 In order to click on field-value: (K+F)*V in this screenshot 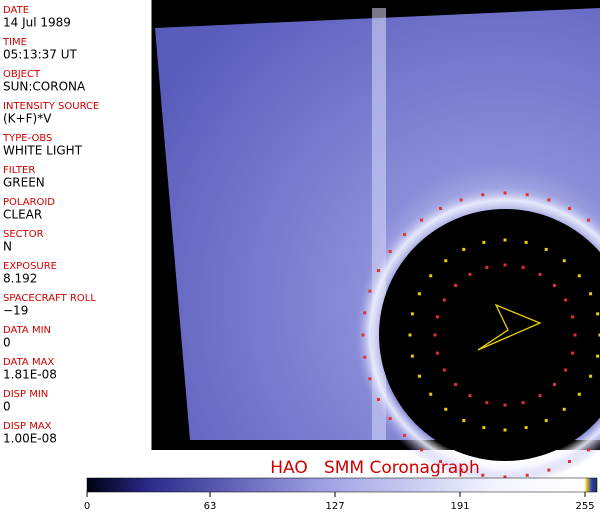, I will do `click(27, 119)`.